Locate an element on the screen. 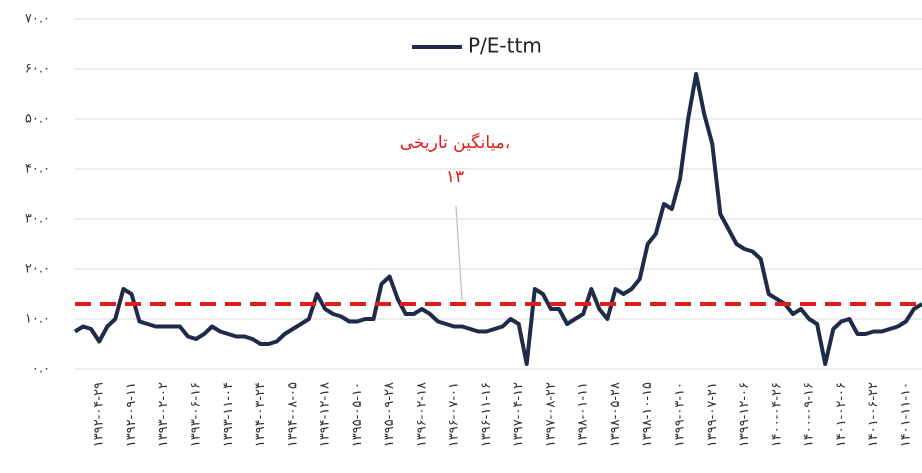 The image size is (922, 473). y-tick-label: ۱۰.۰ is located at coordinates (37, 319).